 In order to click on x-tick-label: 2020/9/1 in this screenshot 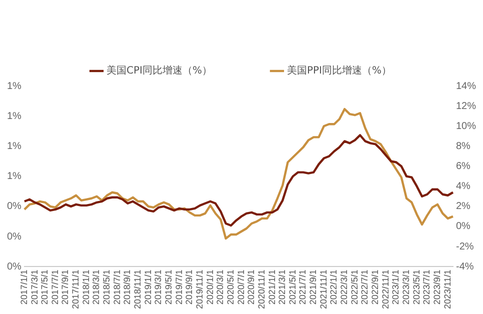, I will do `click(251, 287)`.